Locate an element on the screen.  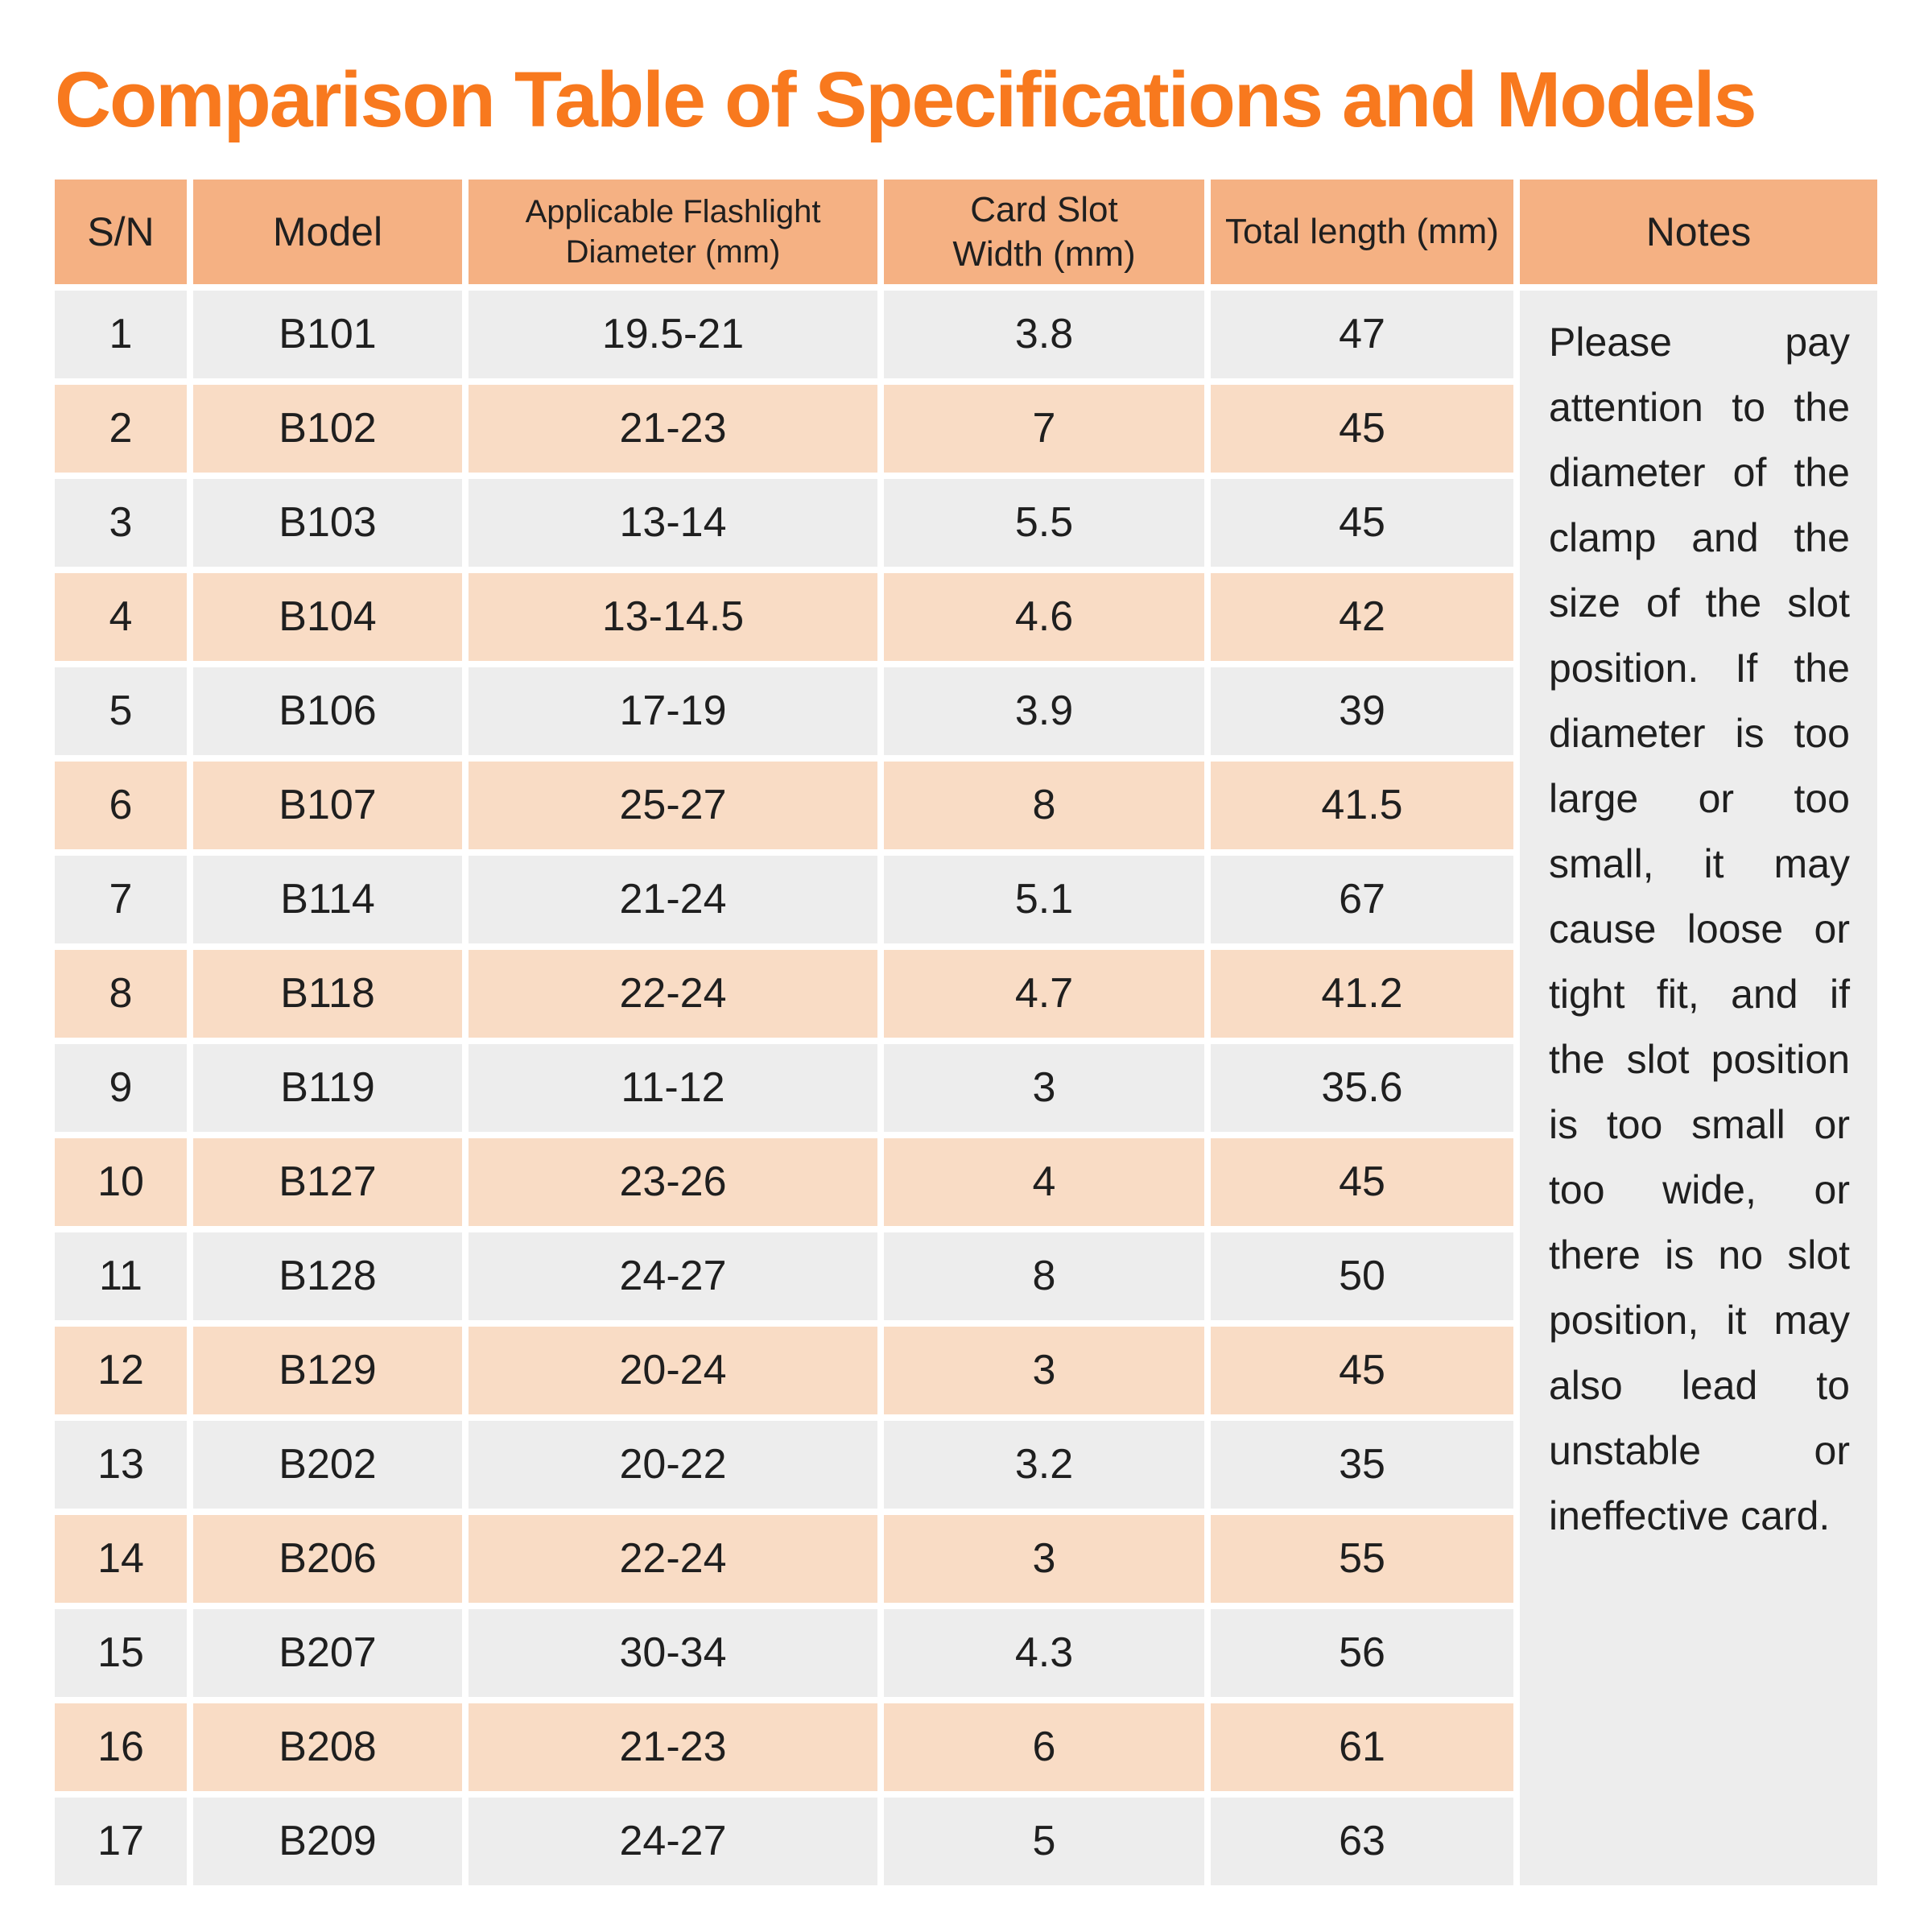
table-cell-r10-c5: 45 is located at coordinates (1362, 1181).